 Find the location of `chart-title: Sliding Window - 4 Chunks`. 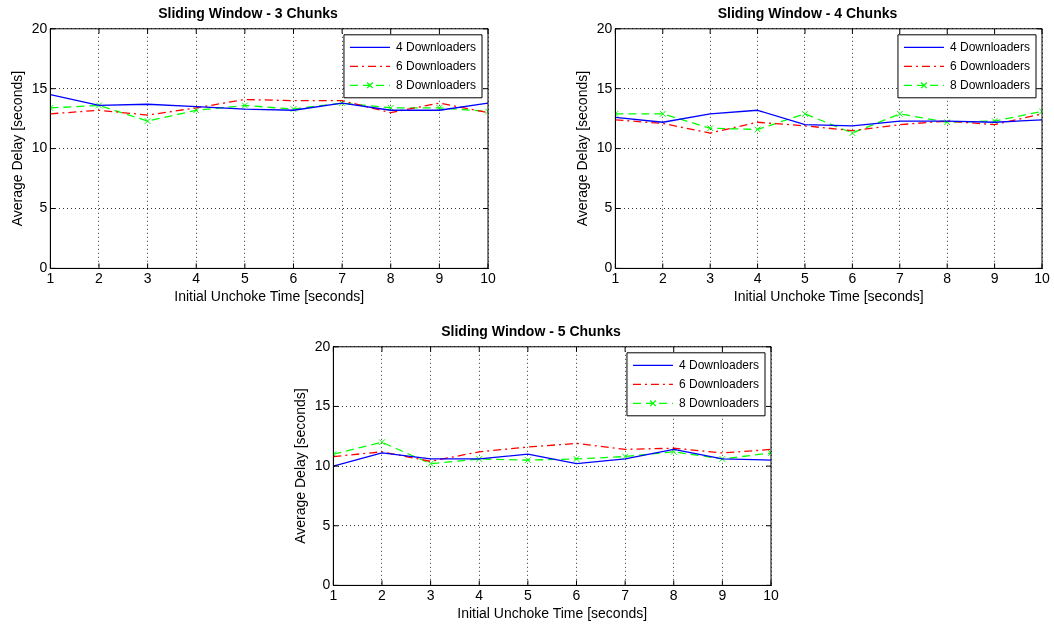

chart-title: Sliding Window - 4 Chunks is located at coordinates (807, 13).